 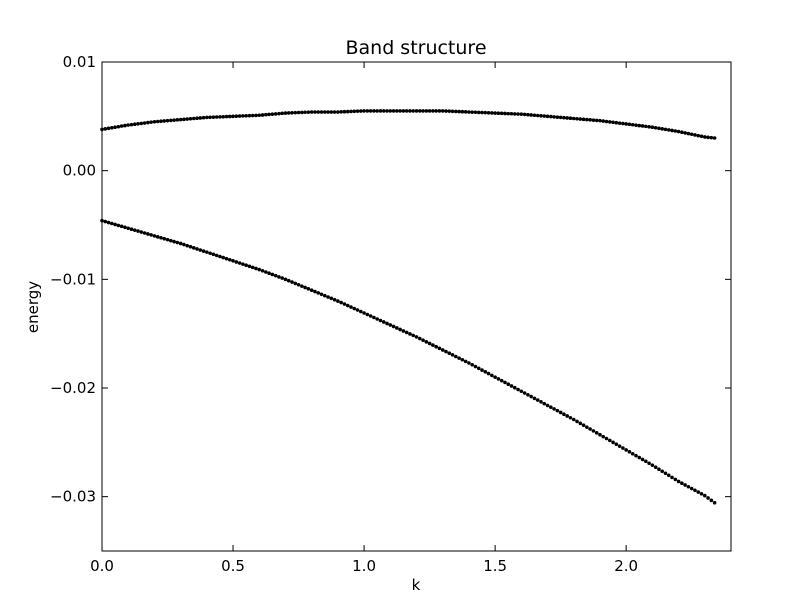 I want to click on y-tick-label: −0.02, so click(x=73, y=388).